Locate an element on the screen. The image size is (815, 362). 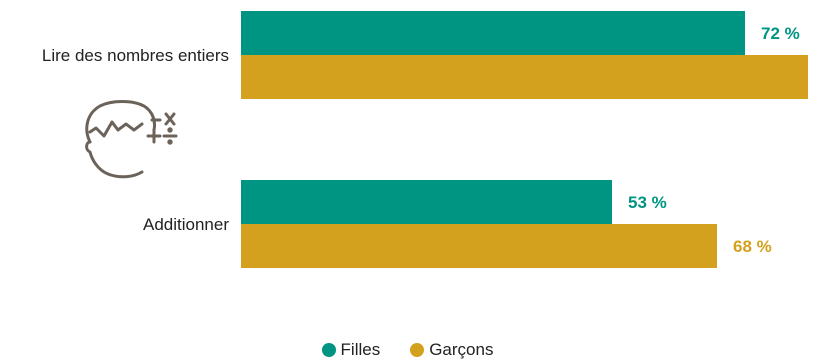
value-label: 53 % is located at coordinates (647, 202).